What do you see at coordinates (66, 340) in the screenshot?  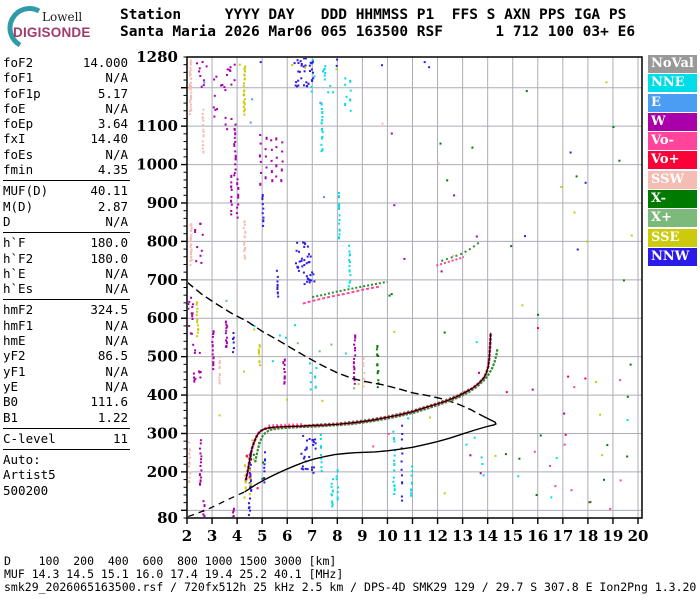 I see `param-row: hmE N/A` at bounding box center [66, 340].